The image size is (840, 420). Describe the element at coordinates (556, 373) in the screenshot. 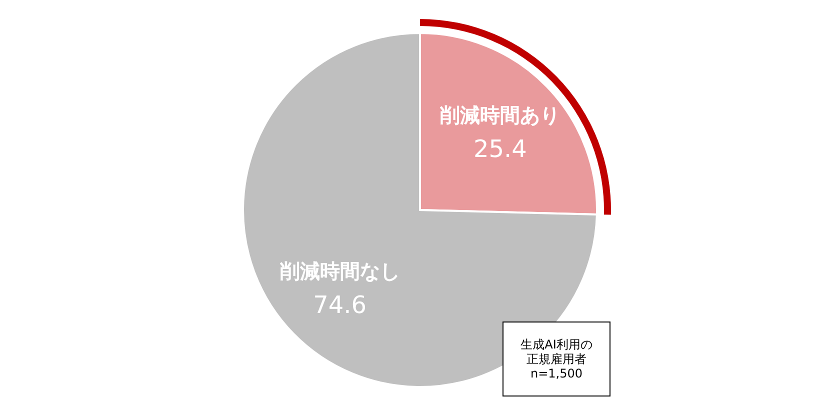

I see `text: n=1,500` at that location.